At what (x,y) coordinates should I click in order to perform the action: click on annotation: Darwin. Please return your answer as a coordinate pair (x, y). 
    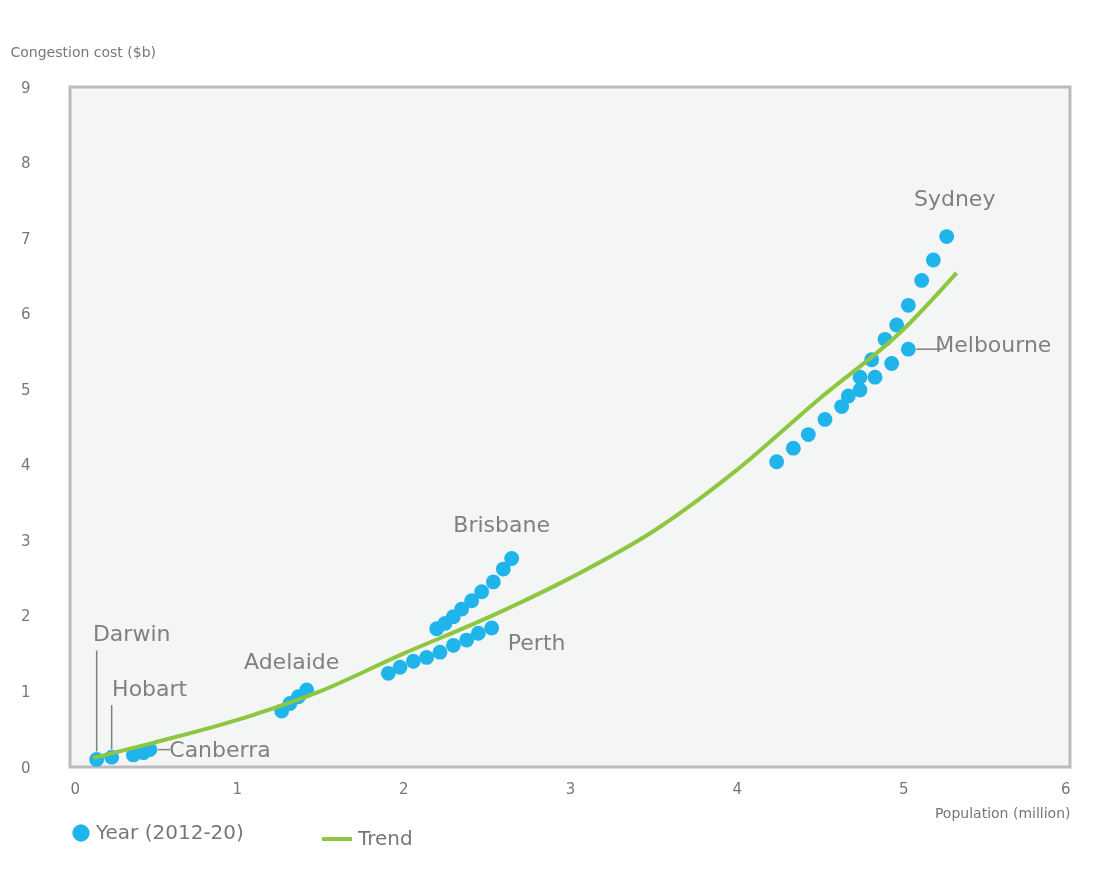
    Looking at the image, I should click on (131, 634).